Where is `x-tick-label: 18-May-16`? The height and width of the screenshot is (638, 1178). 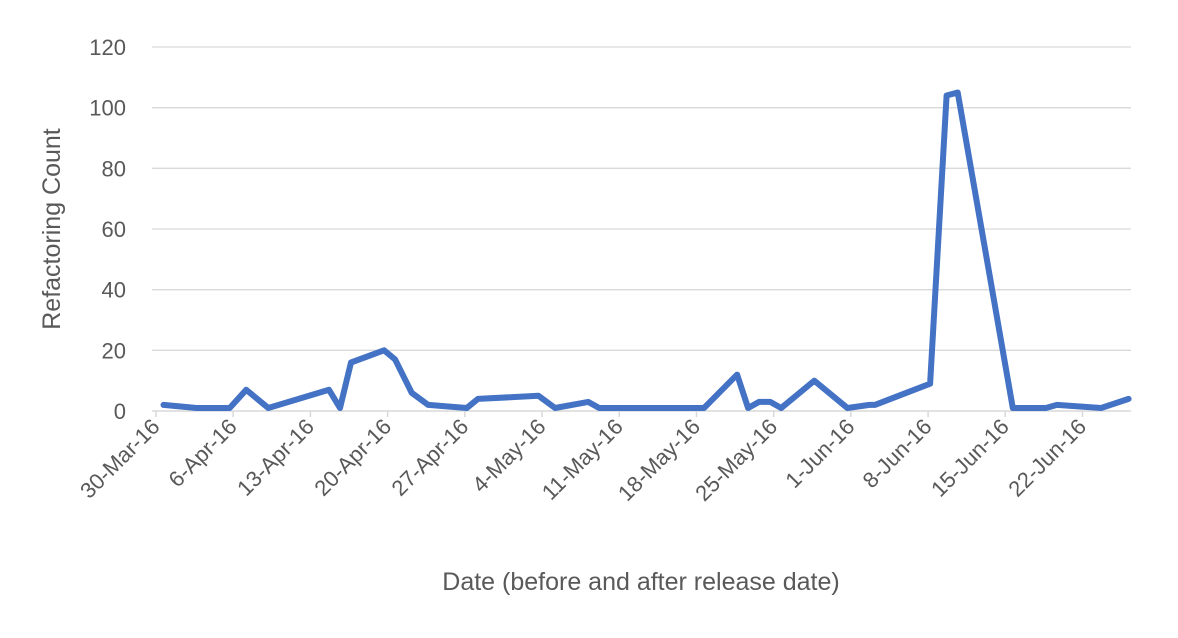 x-tick-label: 18-May-16 is located at coordinates (659, 460).